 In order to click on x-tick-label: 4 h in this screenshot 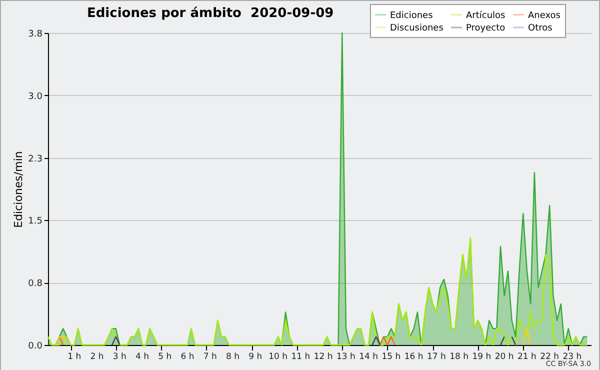, I will do `click(143, 357)`.